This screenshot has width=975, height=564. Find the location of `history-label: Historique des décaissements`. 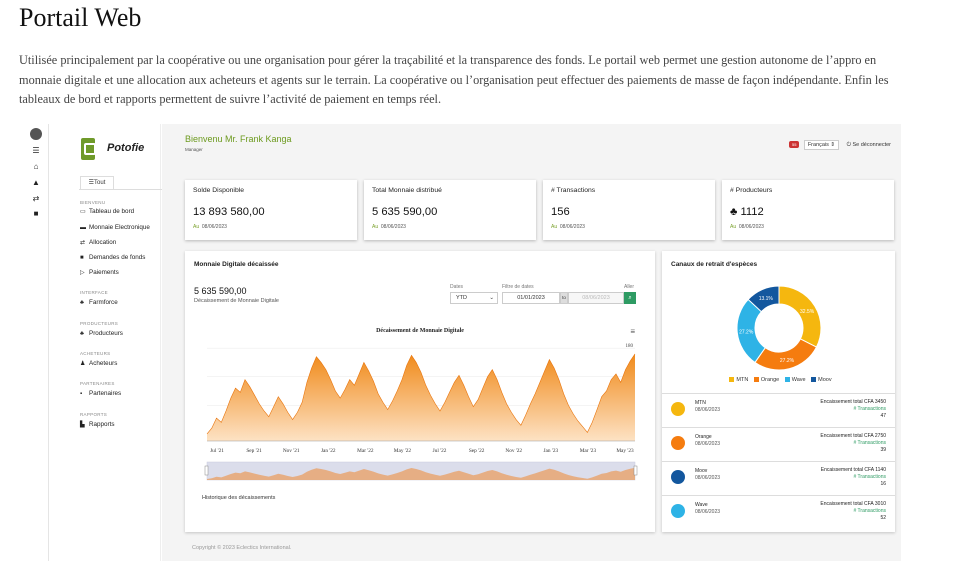

history-label: Historique des décaissements is located at coordinates (239, 498).